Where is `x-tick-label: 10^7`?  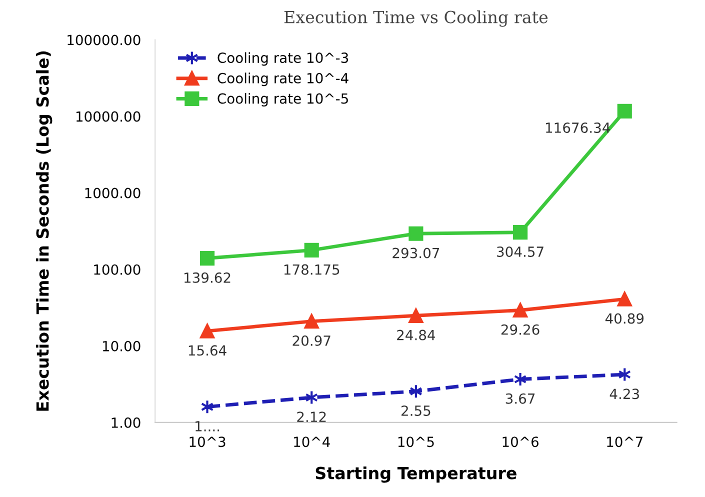 x-tick-label: 10^7 is located at coordinates (625, 442).